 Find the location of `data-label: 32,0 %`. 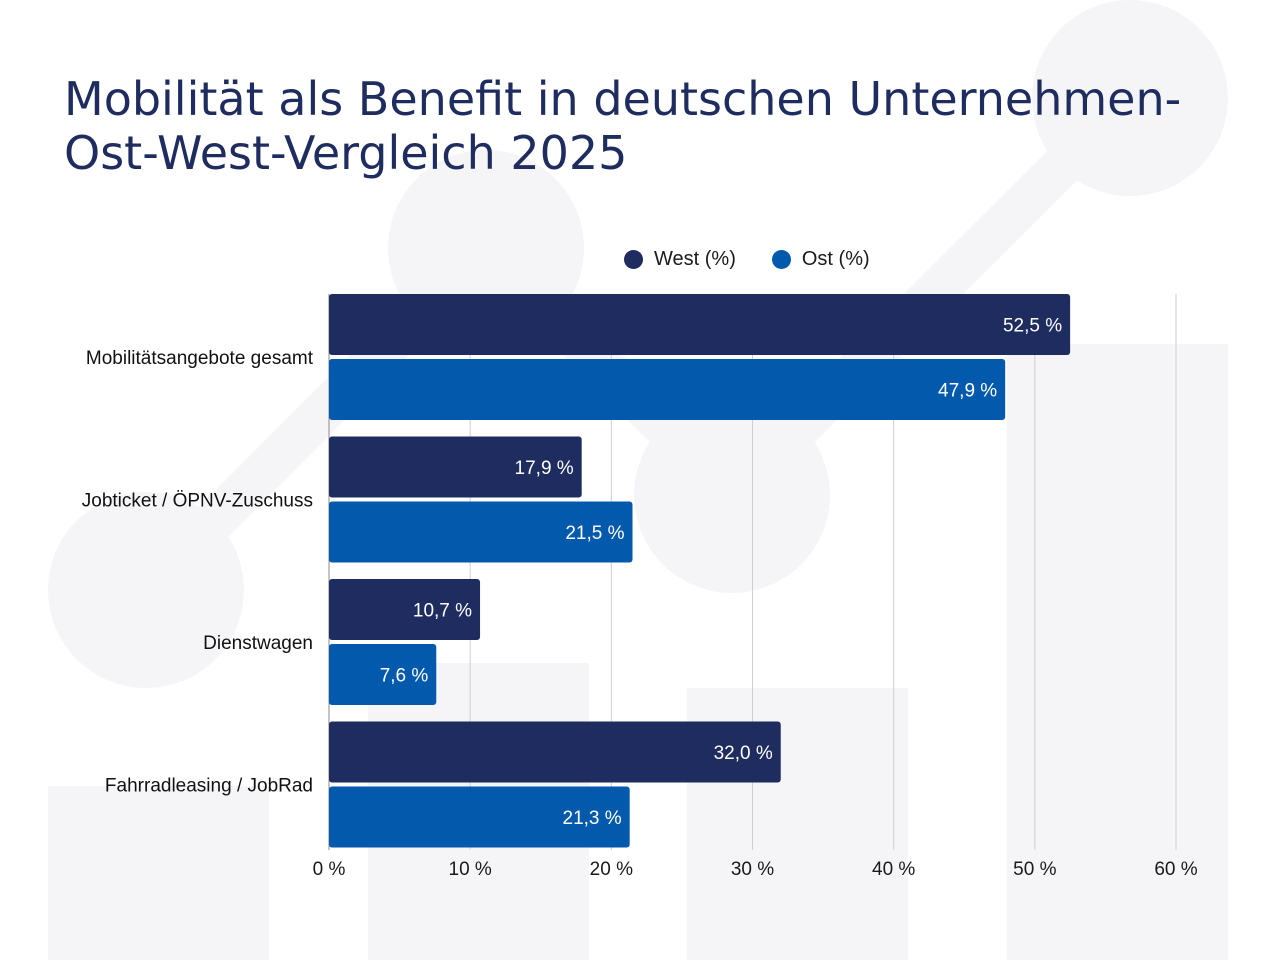

data-label: 32,0 % is located at coordinates (743, 753).